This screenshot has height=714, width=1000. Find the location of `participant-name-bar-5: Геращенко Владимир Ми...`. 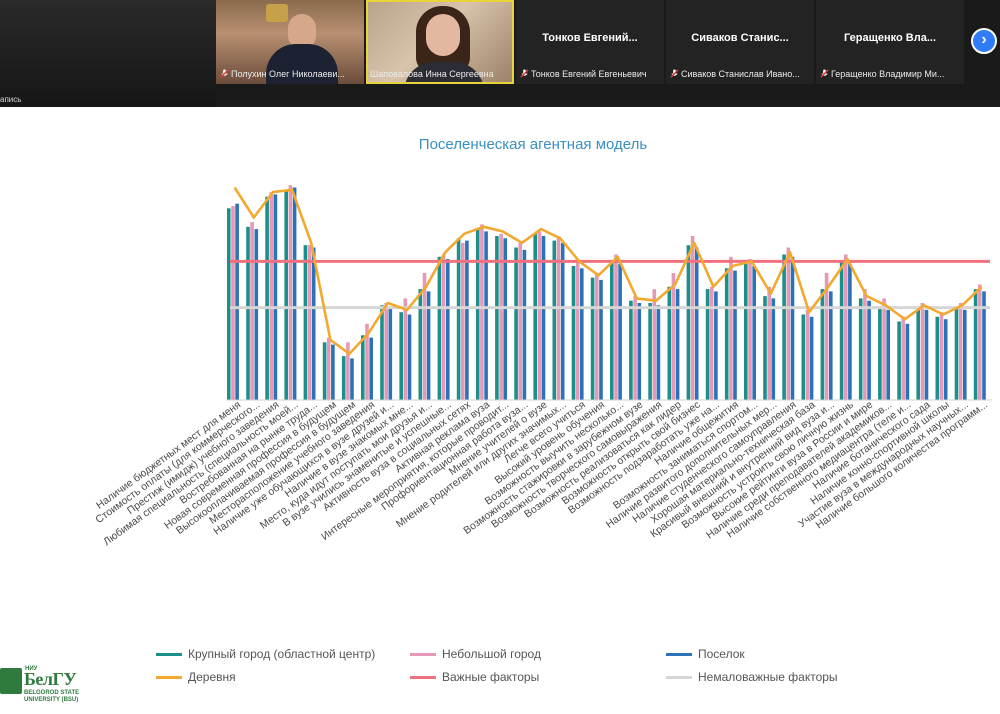

participant-name-bar-5: Геращенко Владимир Ми... is located at coordinates (890, 75).